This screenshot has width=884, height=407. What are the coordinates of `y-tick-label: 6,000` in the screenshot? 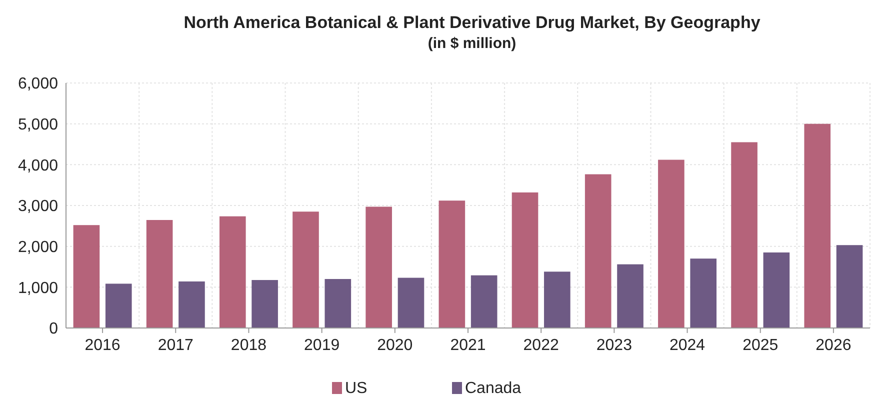 It's located at (38, 84).